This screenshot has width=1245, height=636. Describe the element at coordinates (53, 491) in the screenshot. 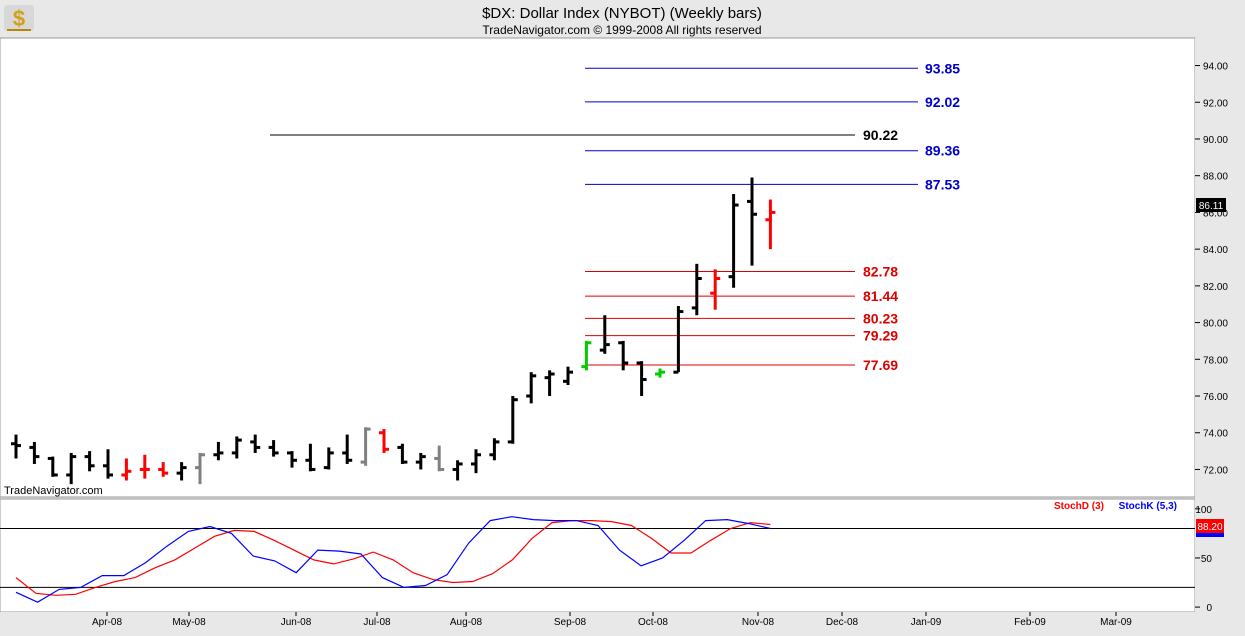

I see `watermark: TradeNavigator.com` at that location.